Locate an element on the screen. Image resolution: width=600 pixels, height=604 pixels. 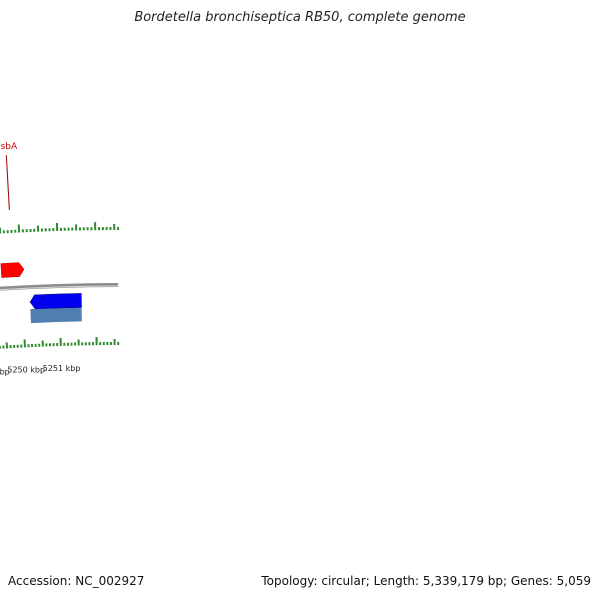
cds-arrow-dsba is located at coordinates (12, 270).